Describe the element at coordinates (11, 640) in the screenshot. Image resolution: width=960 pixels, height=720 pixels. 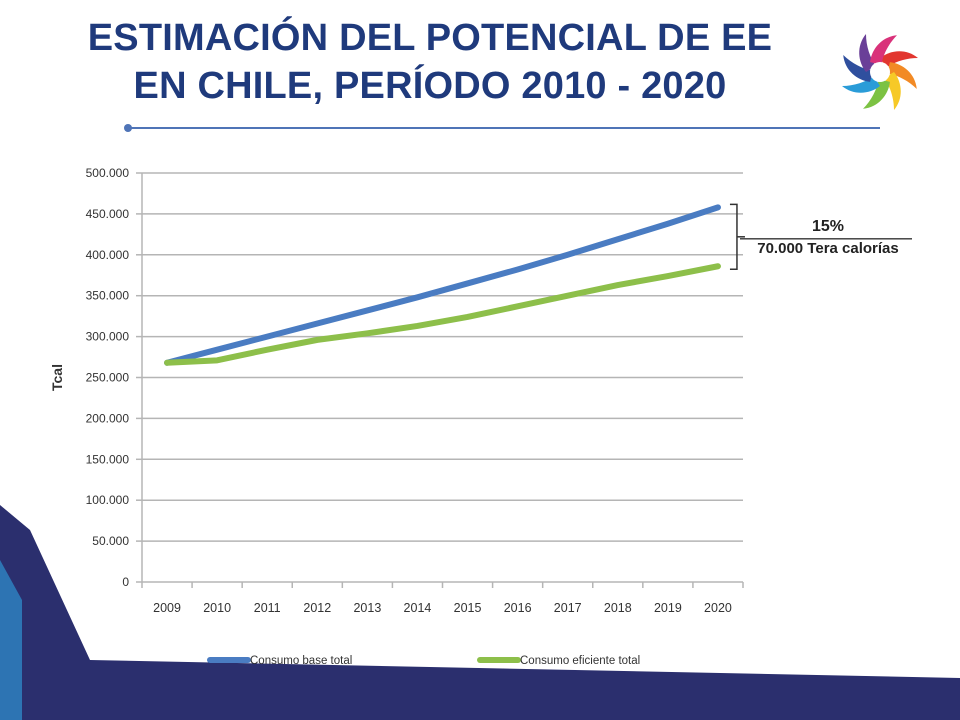
I see `deco-blue-band` at that location.